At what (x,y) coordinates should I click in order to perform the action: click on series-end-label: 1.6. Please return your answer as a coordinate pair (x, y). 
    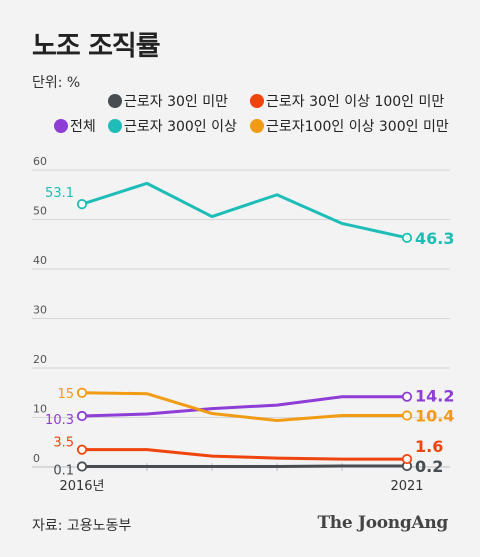
    Looking at the image, I should click on (429, 446).